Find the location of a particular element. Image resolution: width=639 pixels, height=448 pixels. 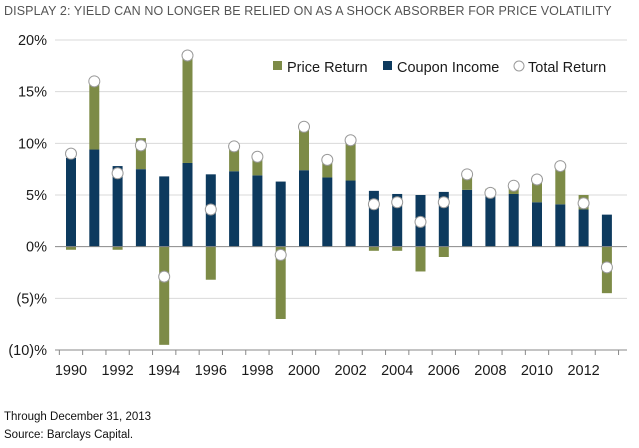

x-tick-label: 2008 is located at coordinates (490, 371).